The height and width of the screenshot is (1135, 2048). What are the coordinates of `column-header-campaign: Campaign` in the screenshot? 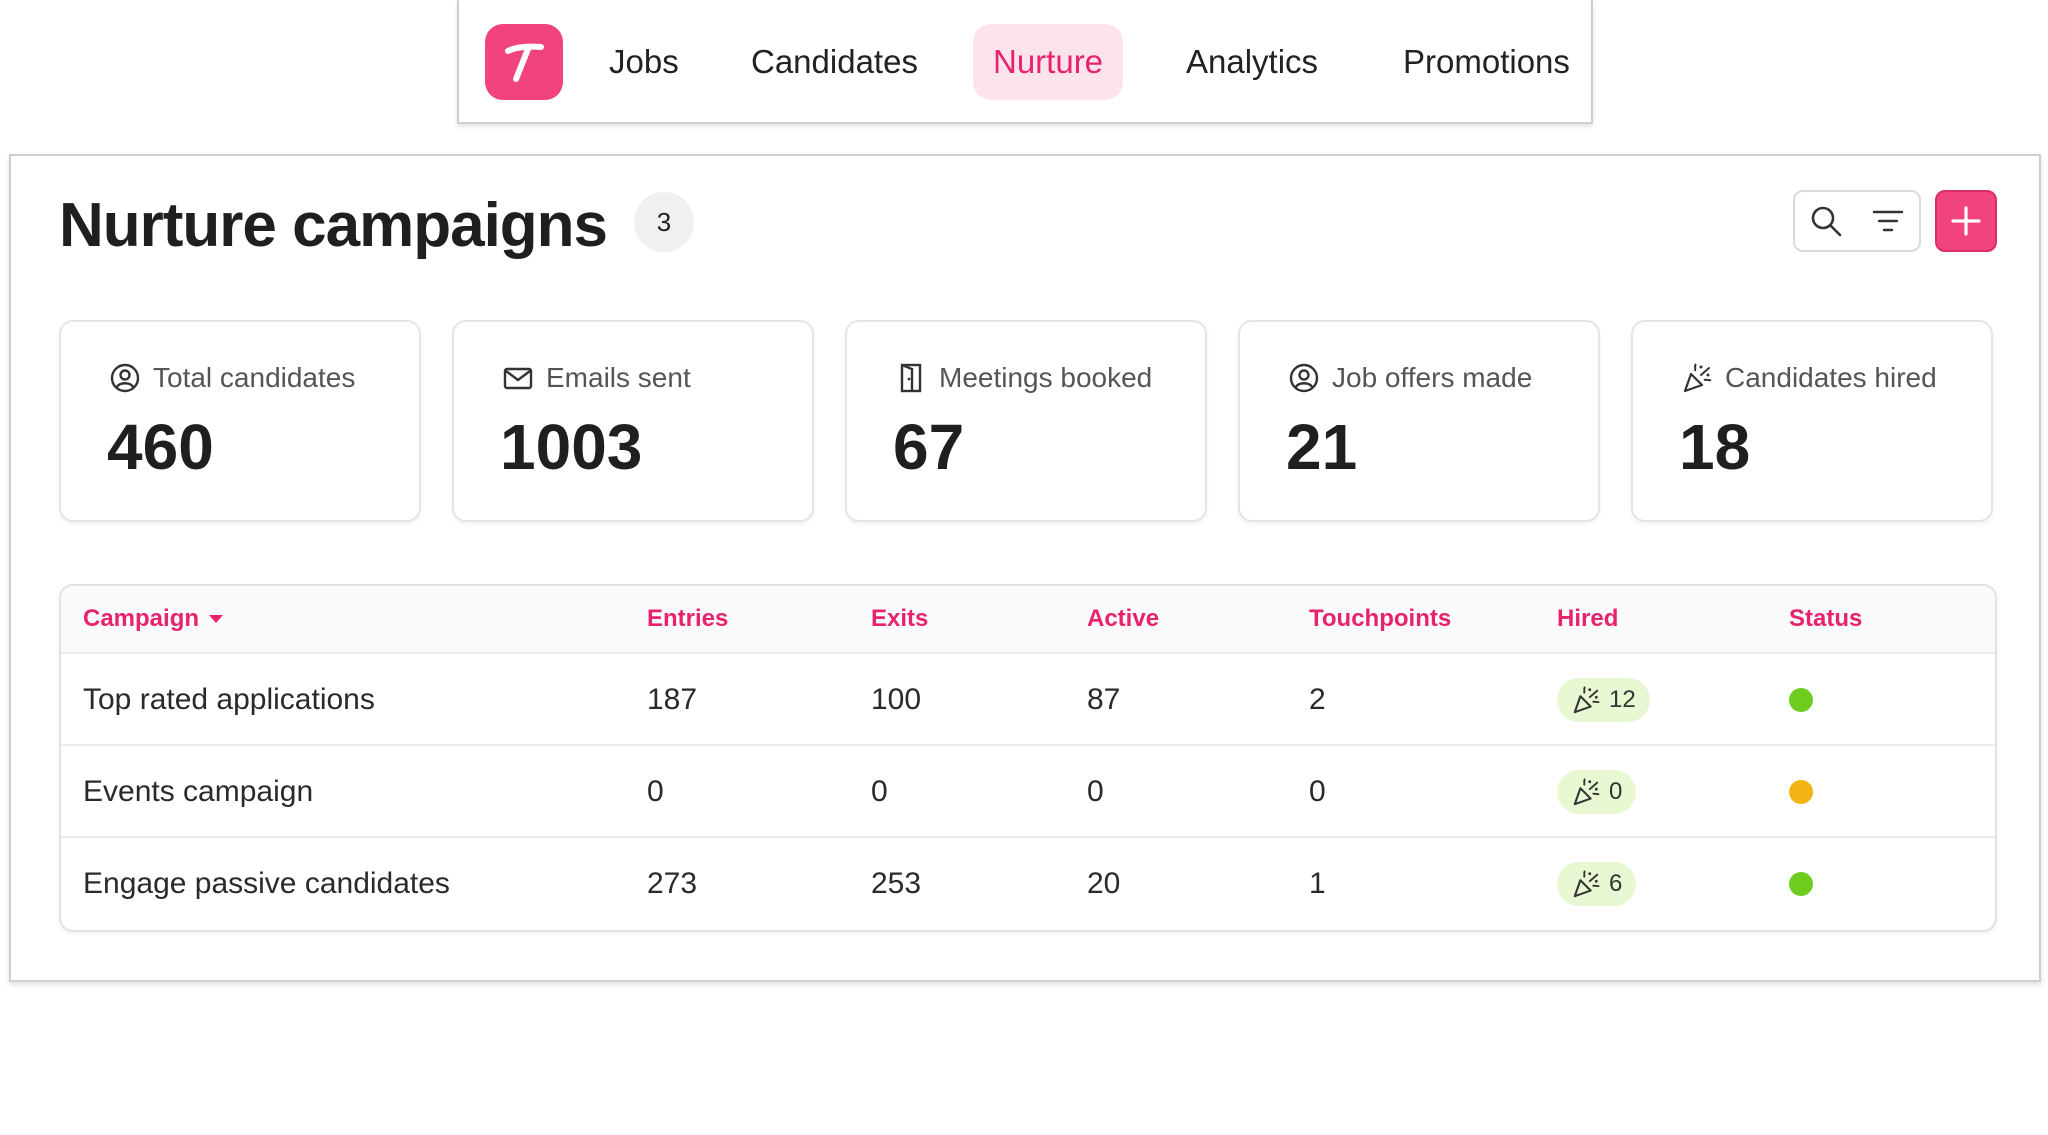 It's located at (154, 619).